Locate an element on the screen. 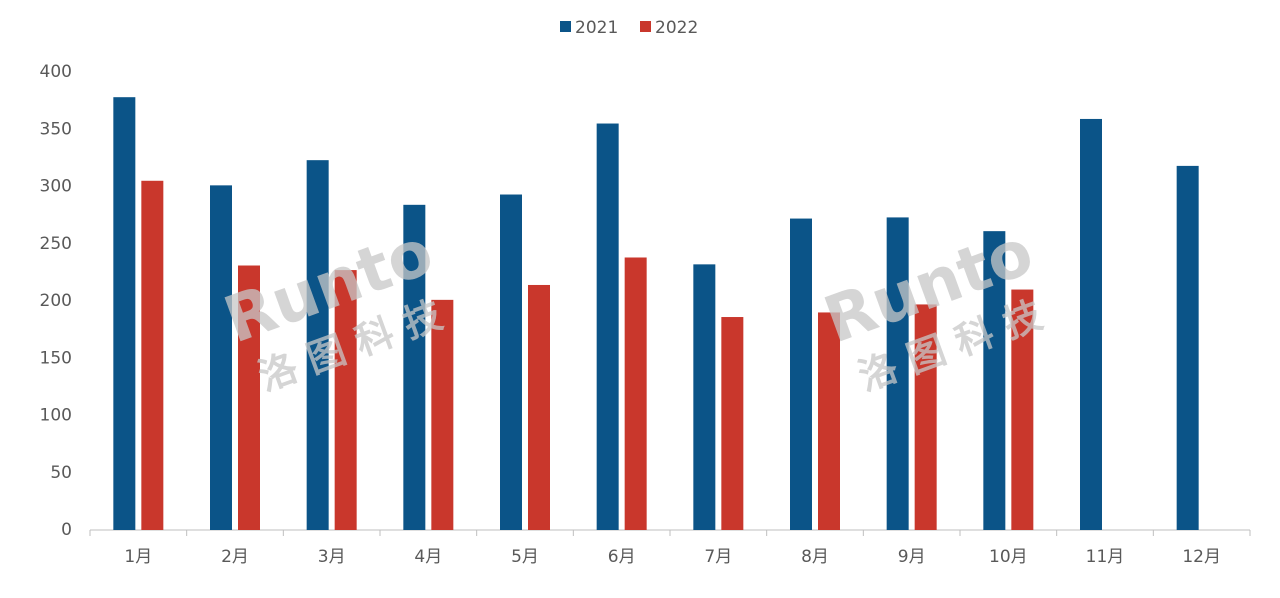 The height and width of the screenshot is (598, 1280). y-tick-label: 250 is located at coordinates (56, 244).